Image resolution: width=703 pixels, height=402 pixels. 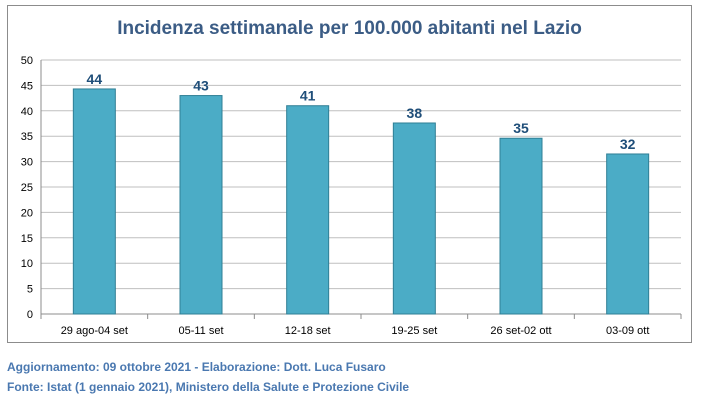 I want to click on data-label: 38, so click(x=415, y=113).